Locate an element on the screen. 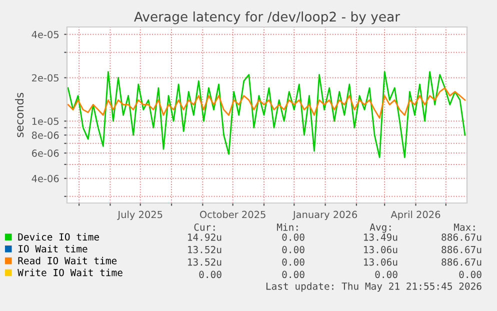 The image size is (497, 311). y-tick-label: 4e-06 is located at coordinates (45, 178).